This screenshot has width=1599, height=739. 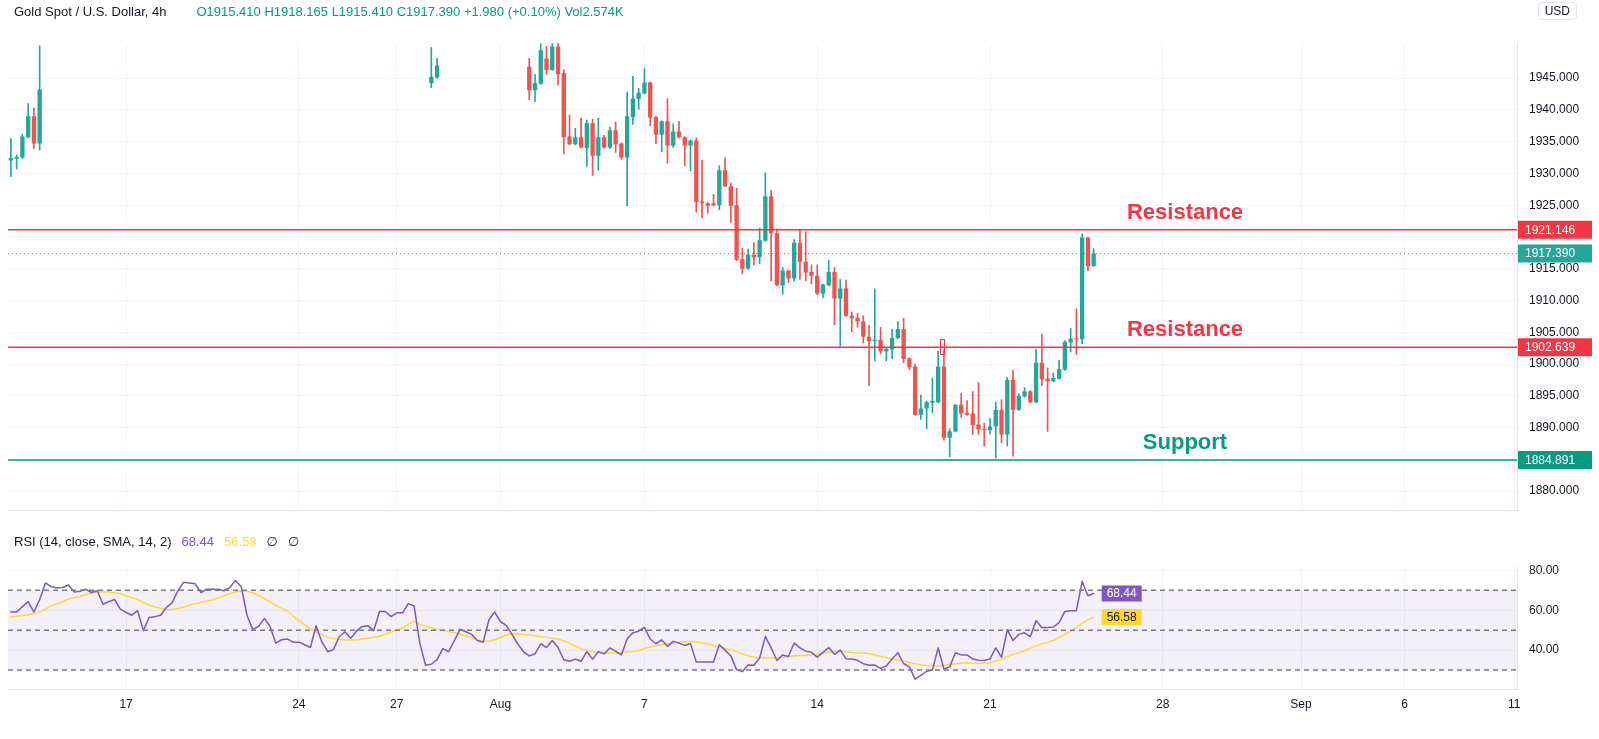 I want to click on chart-title: RSI (14, close, SMA, 14, 2), so click(x=93, y=541).